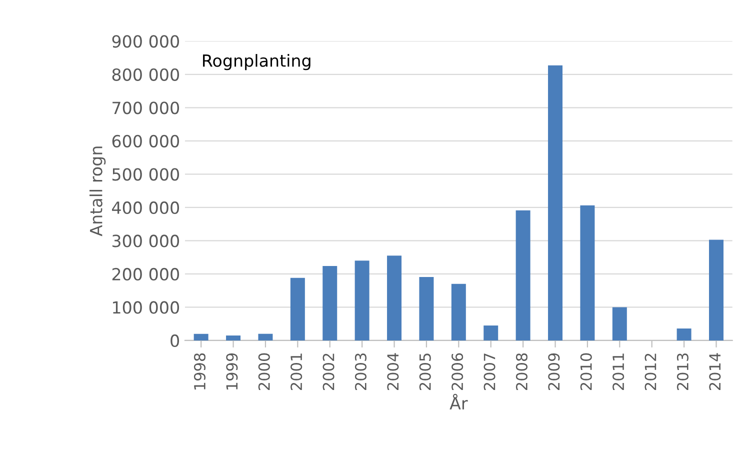  I want to click on x-tick-label: 2009, so click(554, 371).